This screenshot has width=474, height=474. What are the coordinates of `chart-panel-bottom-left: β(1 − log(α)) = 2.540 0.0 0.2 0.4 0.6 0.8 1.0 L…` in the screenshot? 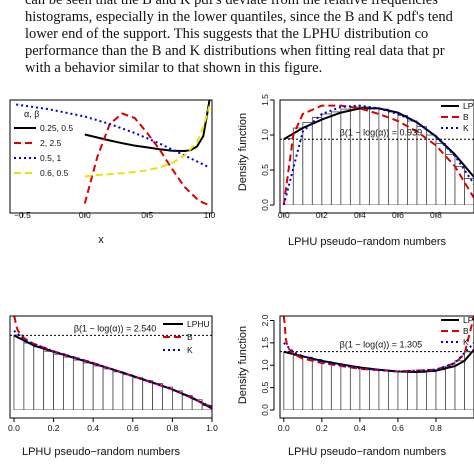 It's located at (113, 386).